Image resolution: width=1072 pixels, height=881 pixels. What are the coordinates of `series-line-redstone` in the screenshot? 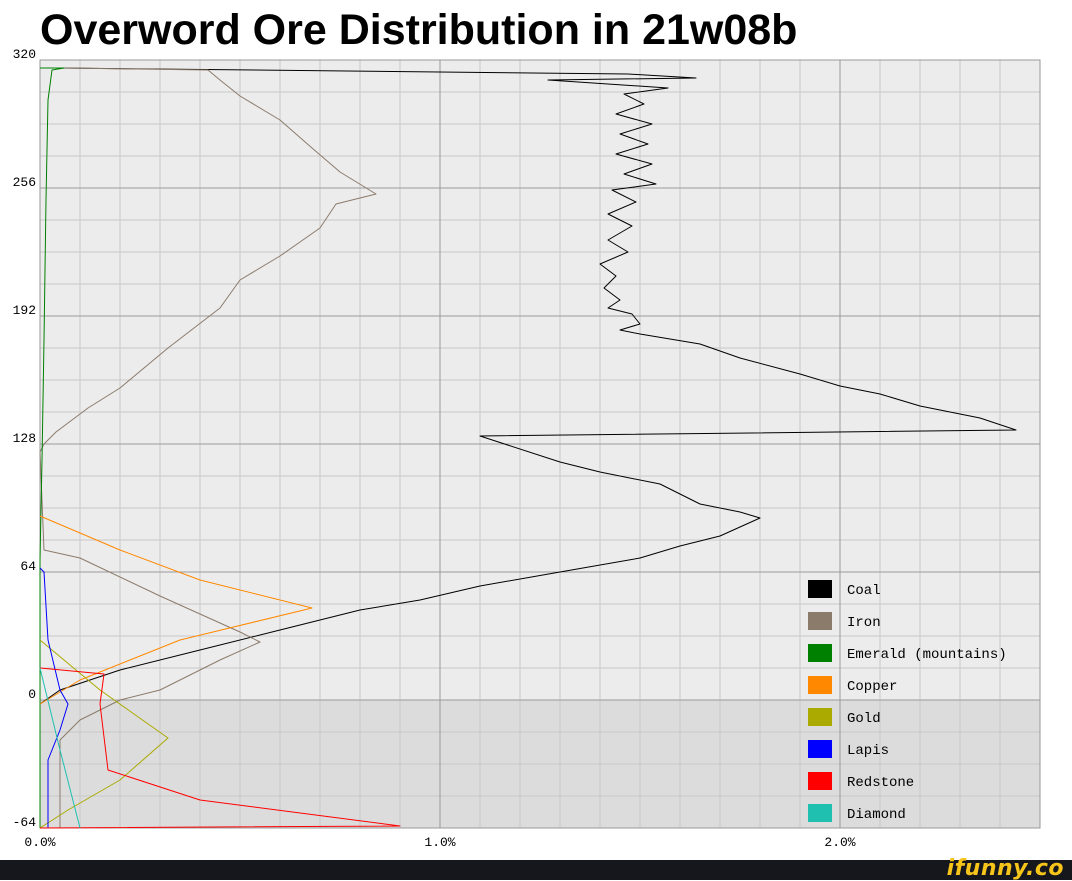 It's located at (220, 748).